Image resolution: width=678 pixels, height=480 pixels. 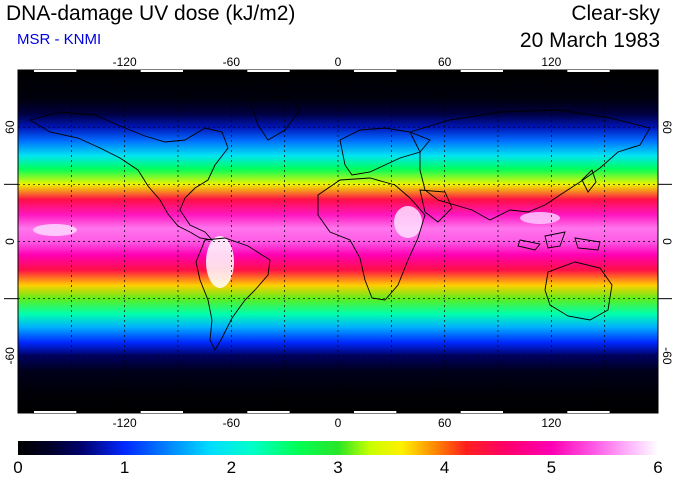 What do you see at coordinates (385, 151) in the screenshot?
I see `coastline-europe` at bounding box center [385, 151].